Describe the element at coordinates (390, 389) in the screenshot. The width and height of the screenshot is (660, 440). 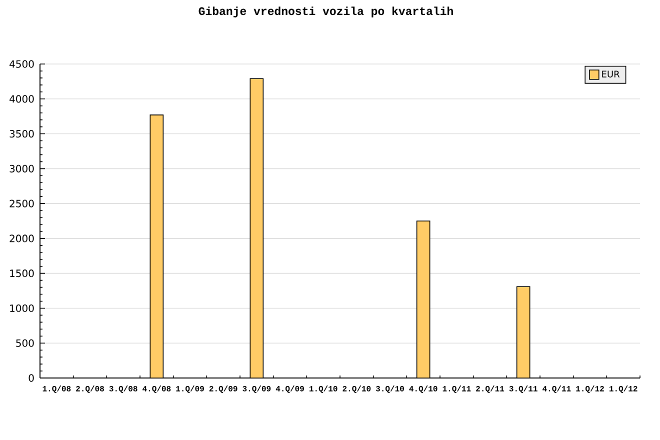
I see `x-tick-label: 3.Q/10` at that location.